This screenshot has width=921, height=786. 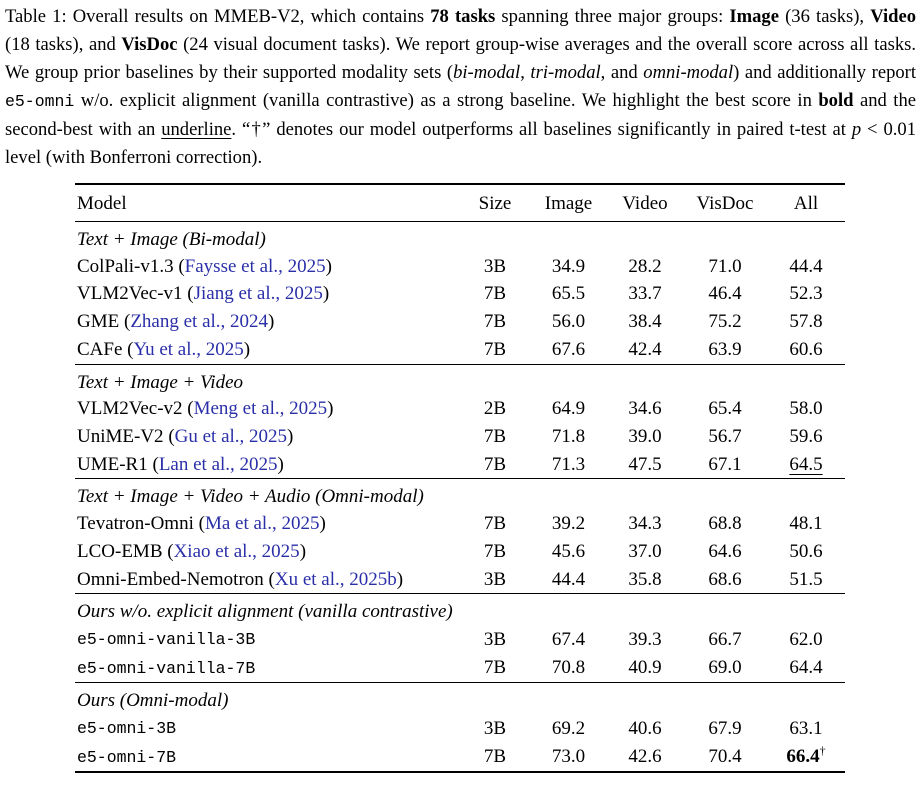 What do you see at coordinates (645, 350) in the screenshot?
I see `video-score-cell: 42.4` at bounding box center [645, 350].